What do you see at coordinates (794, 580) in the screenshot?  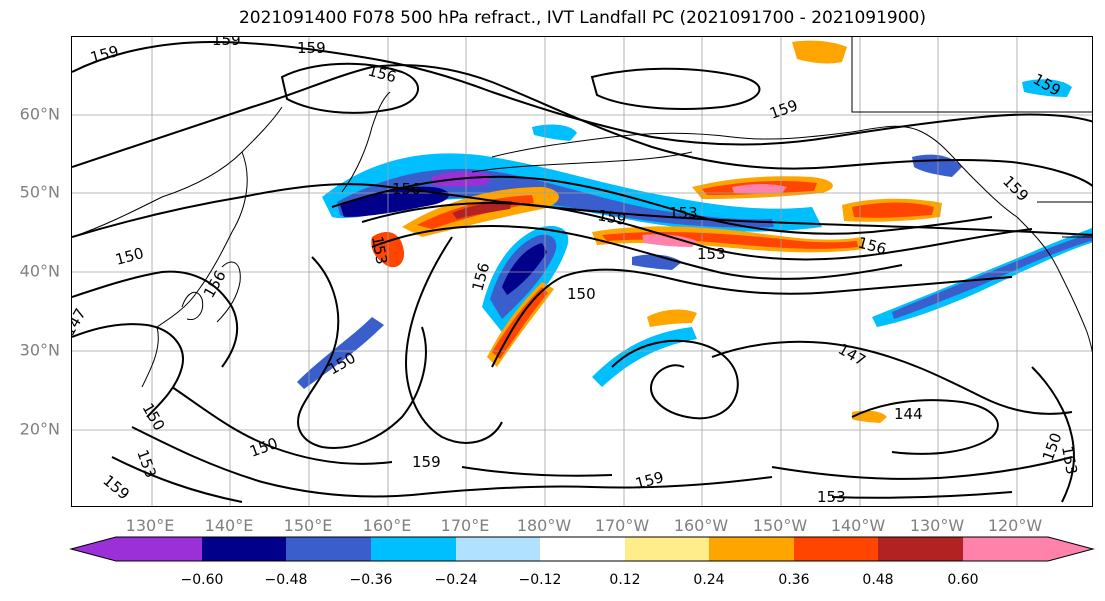 I see `colorbar-tick-p036: 0.36` at bounding box center [794, 580].